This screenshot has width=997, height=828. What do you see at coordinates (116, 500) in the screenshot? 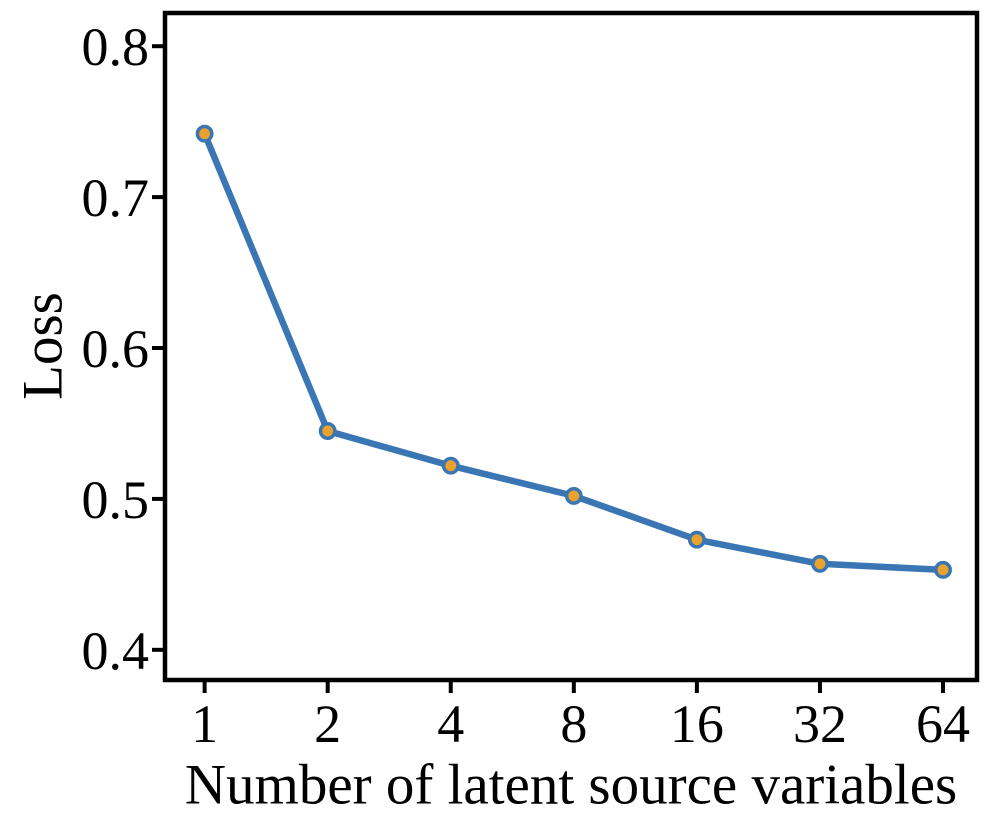
I see `y-tick-label: 0.5` at bounding box center [116, 500].